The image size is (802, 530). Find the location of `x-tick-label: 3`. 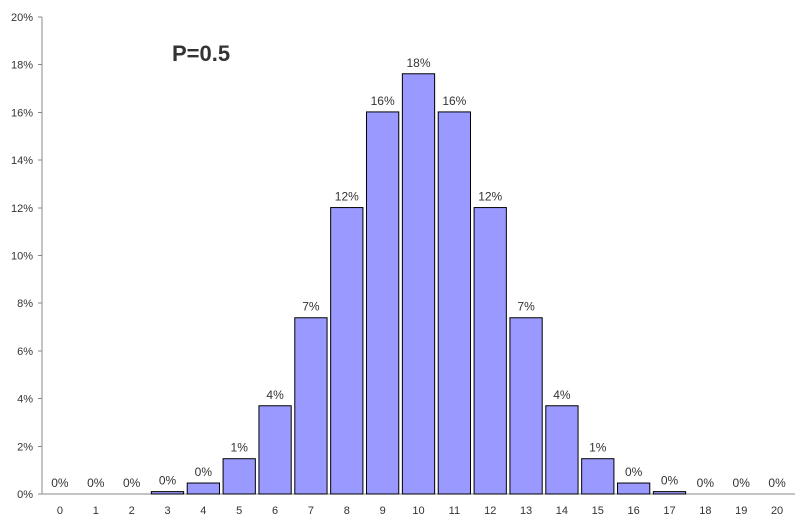

x-tick-label: 3 is located at coordinates (167, 511).